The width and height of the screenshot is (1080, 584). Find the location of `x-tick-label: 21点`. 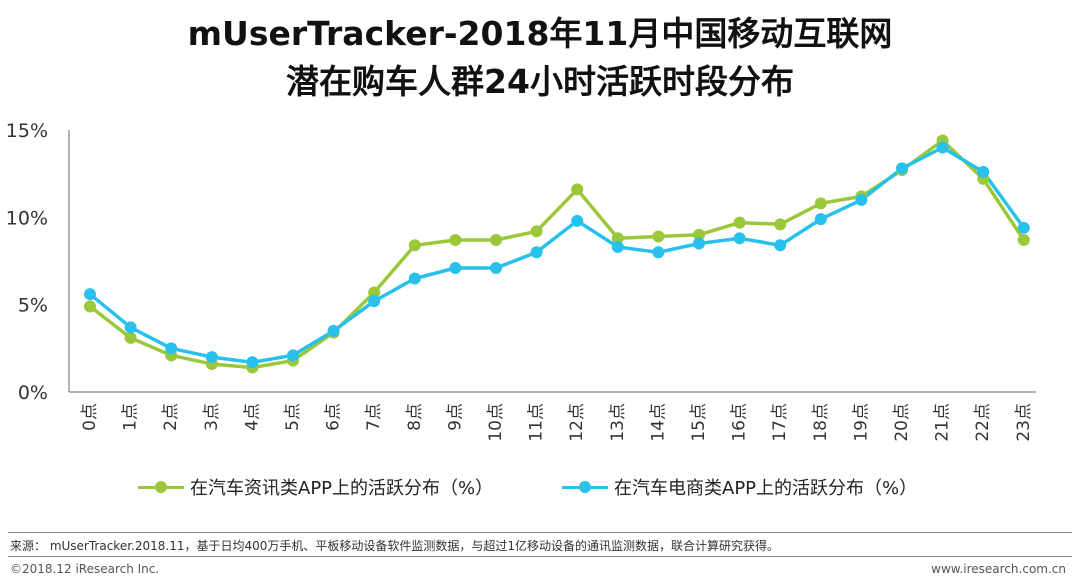

x-tick-label: 21点 is located at coordinates (943, 422).